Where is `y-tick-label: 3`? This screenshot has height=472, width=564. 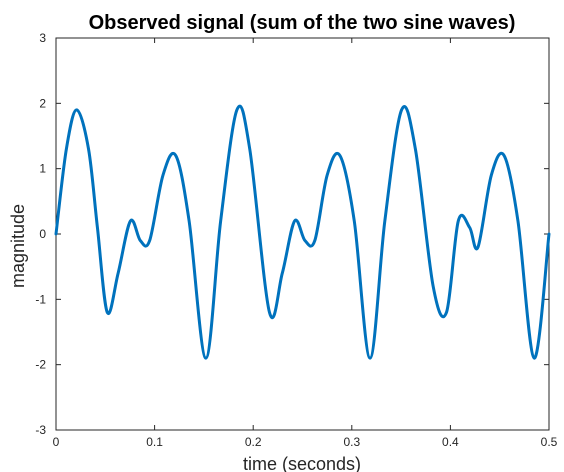 y-tick-label: 3 is located at coordinates (42, 38).